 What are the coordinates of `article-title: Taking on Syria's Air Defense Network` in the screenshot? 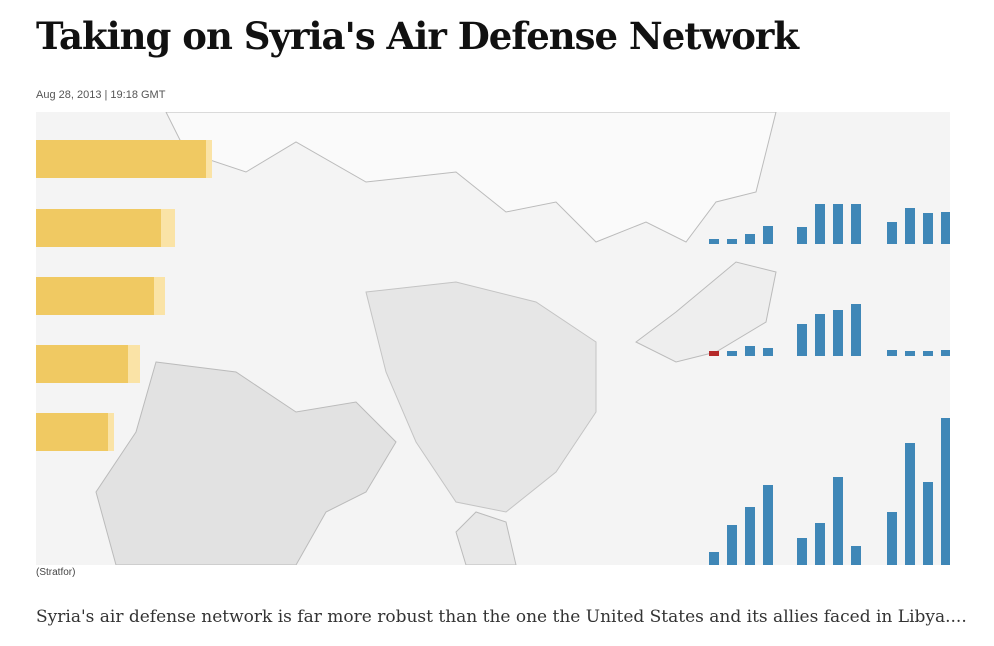 It's located at (417, 36).